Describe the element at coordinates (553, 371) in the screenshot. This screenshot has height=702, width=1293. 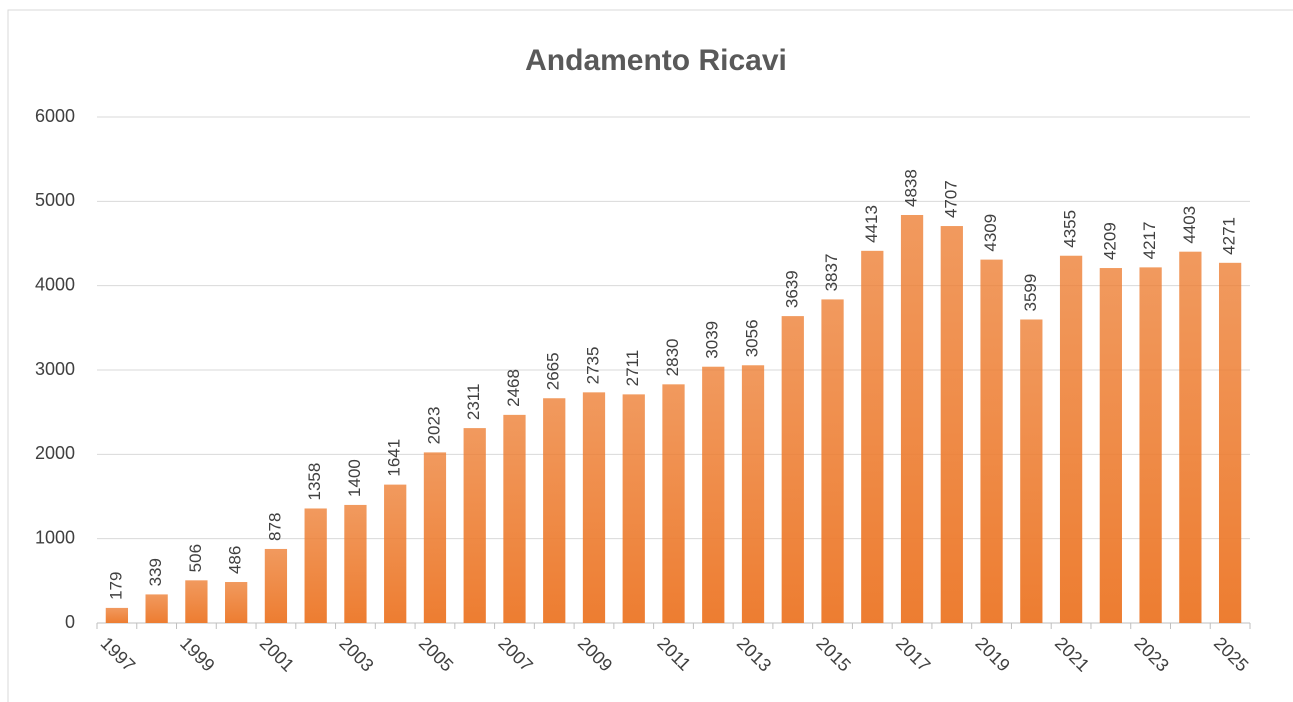
I see `data-label: 2665` at that location.